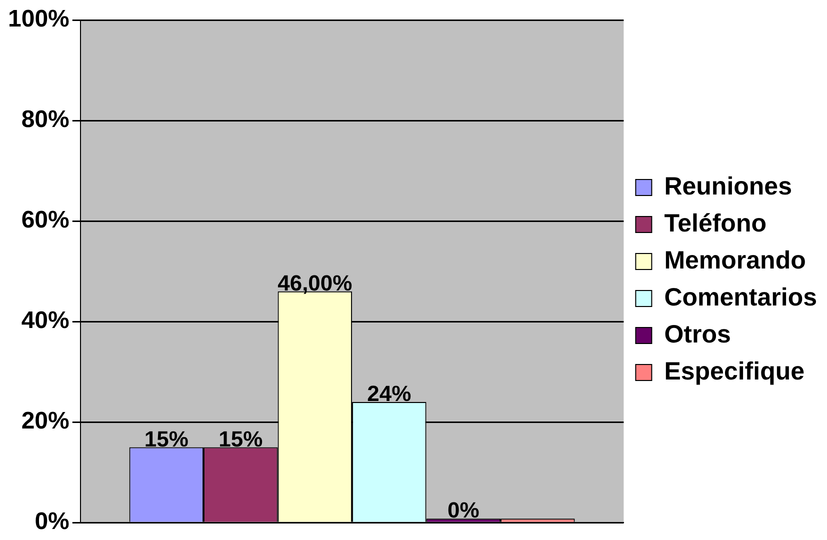  I want to click on legend-label: Especifique, so click(734, 371).